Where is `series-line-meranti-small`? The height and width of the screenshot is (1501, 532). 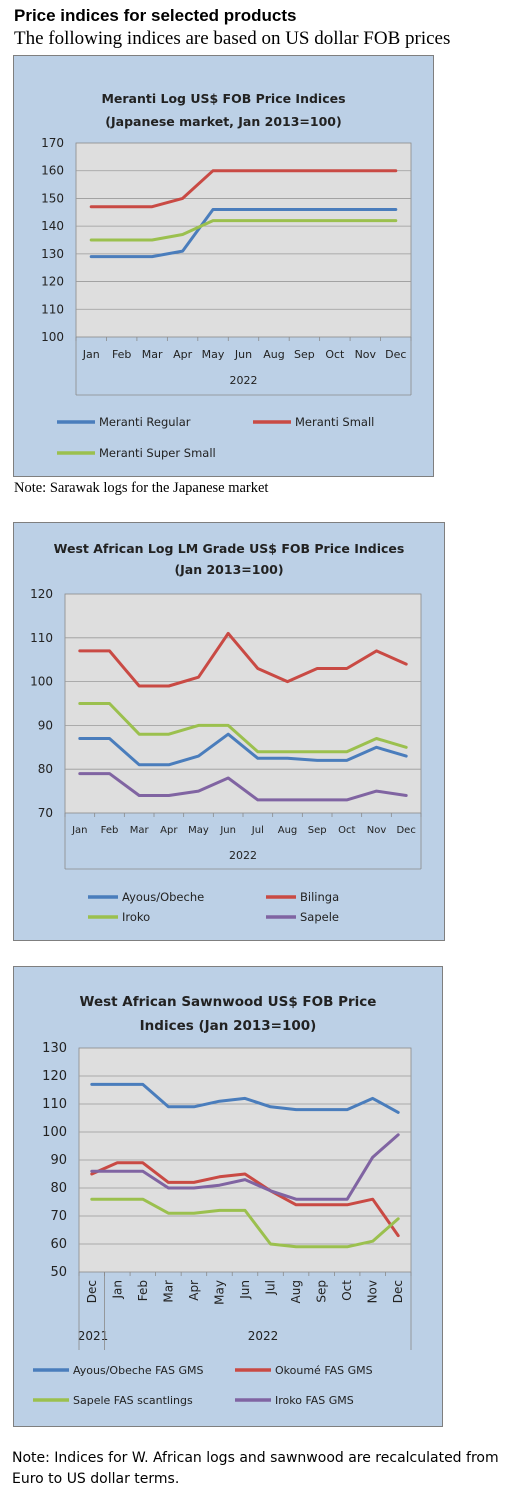 series-line-meranti-small is located at coordinates (243, 189).